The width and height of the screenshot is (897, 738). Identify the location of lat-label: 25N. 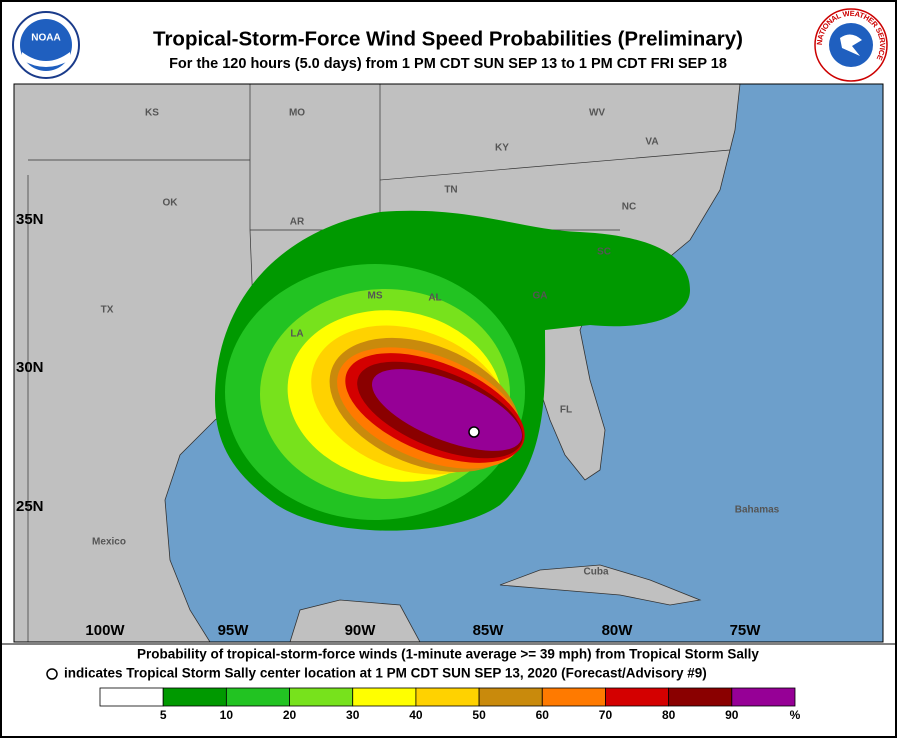
(30, 506).